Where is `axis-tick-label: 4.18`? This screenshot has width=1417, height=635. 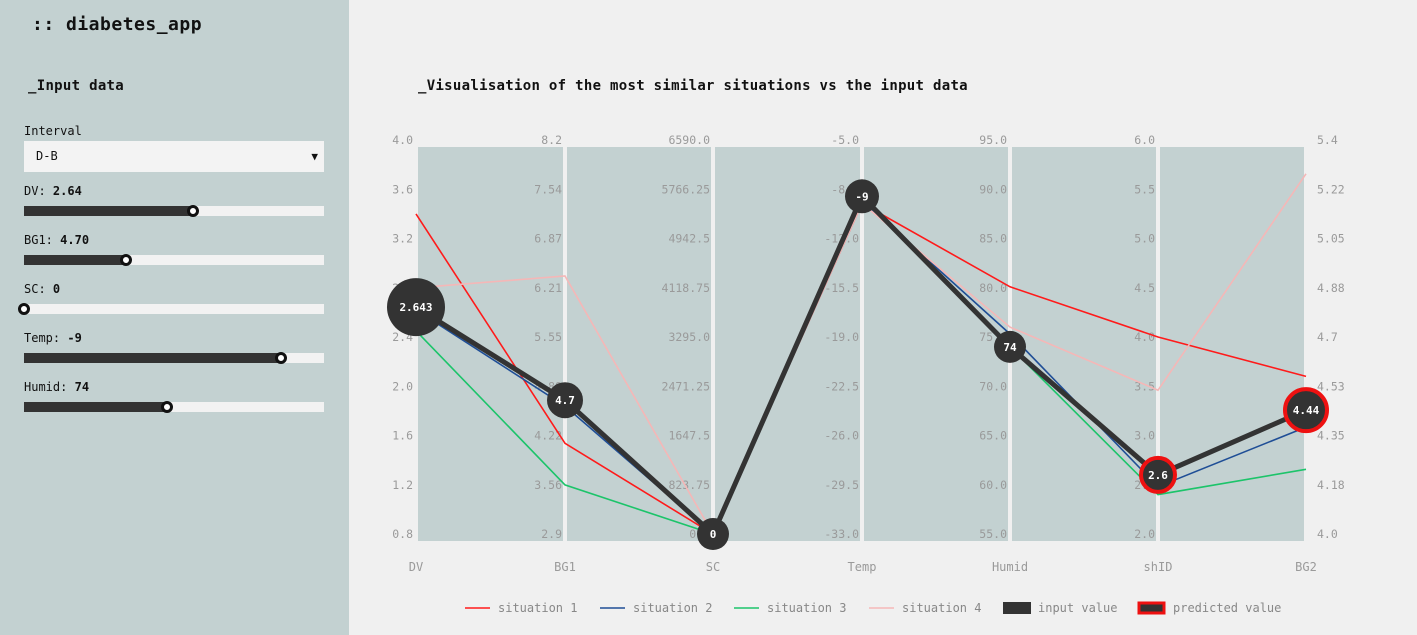
axis-tick-label: 4.18 is located at coordinates (1331, 485).